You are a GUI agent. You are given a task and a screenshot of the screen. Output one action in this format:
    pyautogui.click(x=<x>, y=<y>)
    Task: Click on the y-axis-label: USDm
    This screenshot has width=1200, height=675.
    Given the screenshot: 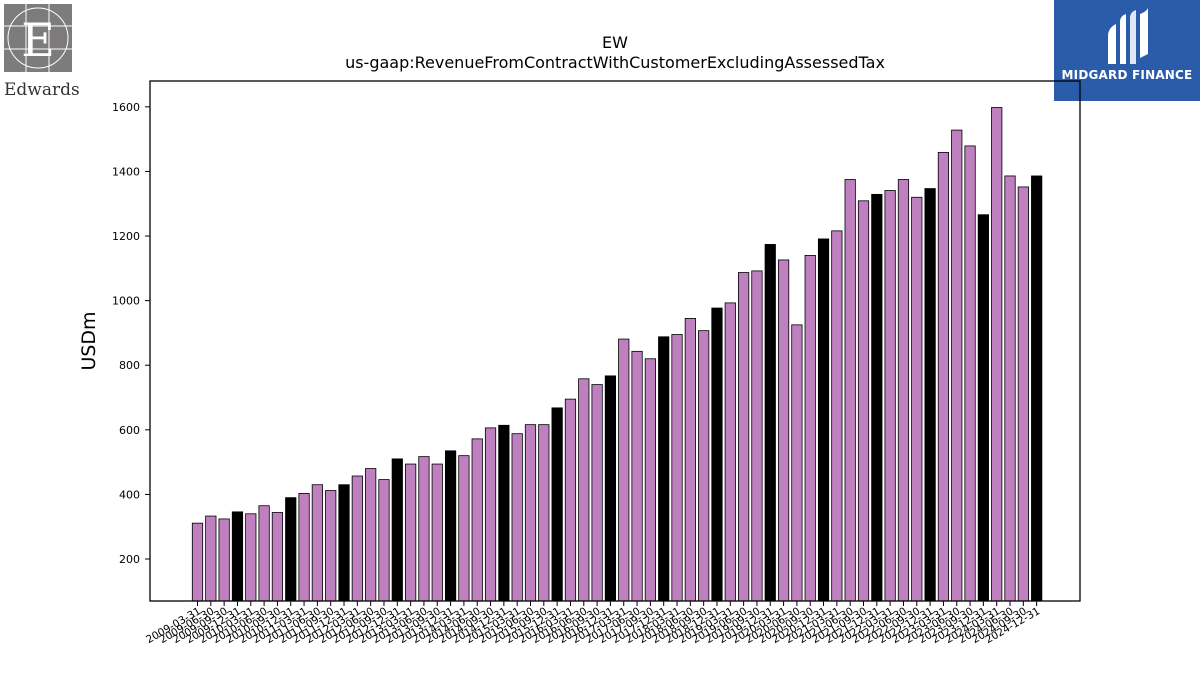 What is the action you would take?
    pyautogui.click(x=89, y=340)
    